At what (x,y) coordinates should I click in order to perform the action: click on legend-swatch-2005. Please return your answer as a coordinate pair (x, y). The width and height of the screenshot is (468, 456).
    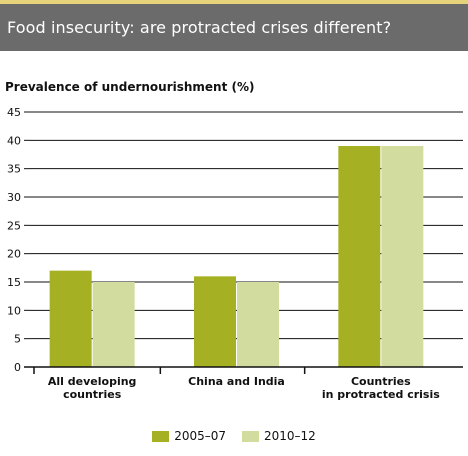
    Looking at the image, I should click on (161, 436).